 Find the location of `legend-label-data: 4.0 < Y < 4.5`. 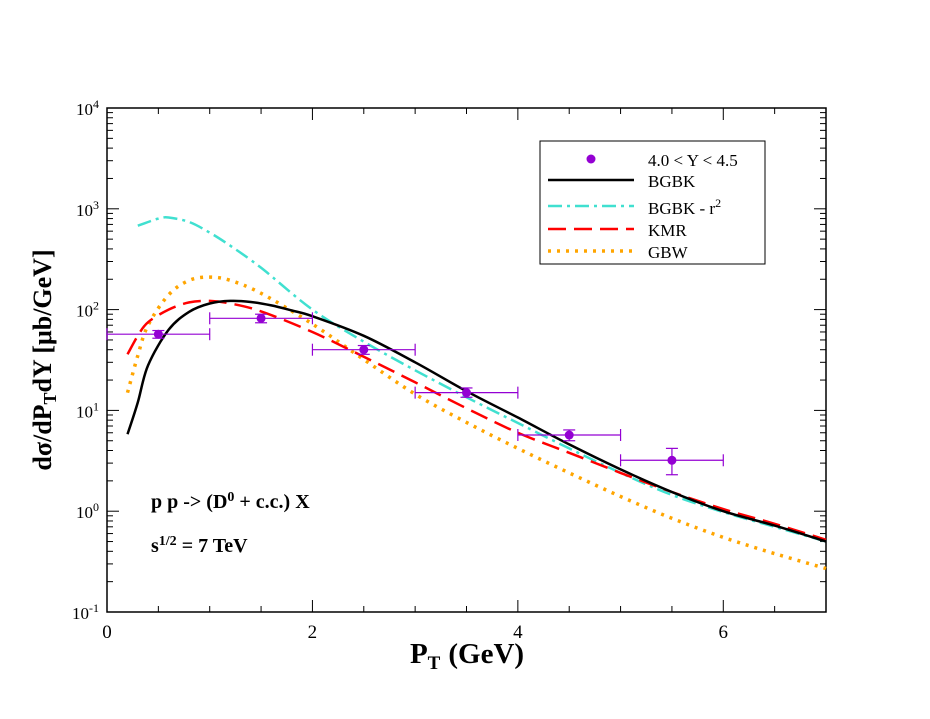

legend-label-data: 4.0 < Y < 4.5 is located at coordinates (693, 160).